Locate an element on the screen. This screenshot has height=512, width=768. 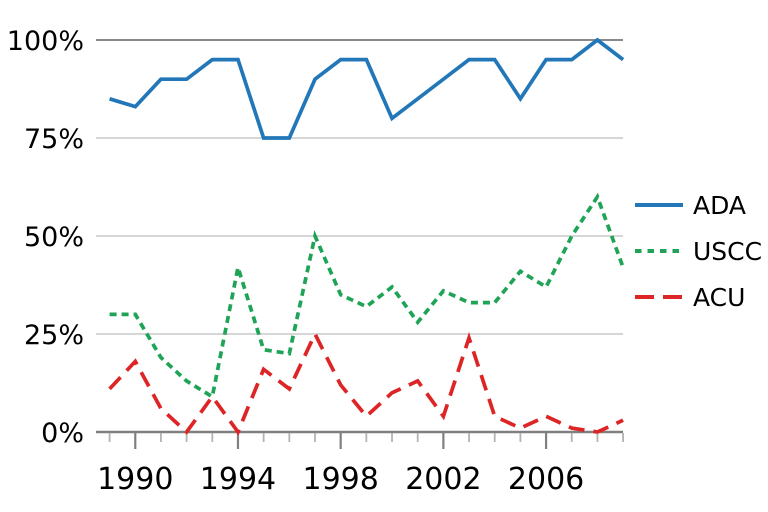
ada-line-swatch is located at coordinates (659, 205).